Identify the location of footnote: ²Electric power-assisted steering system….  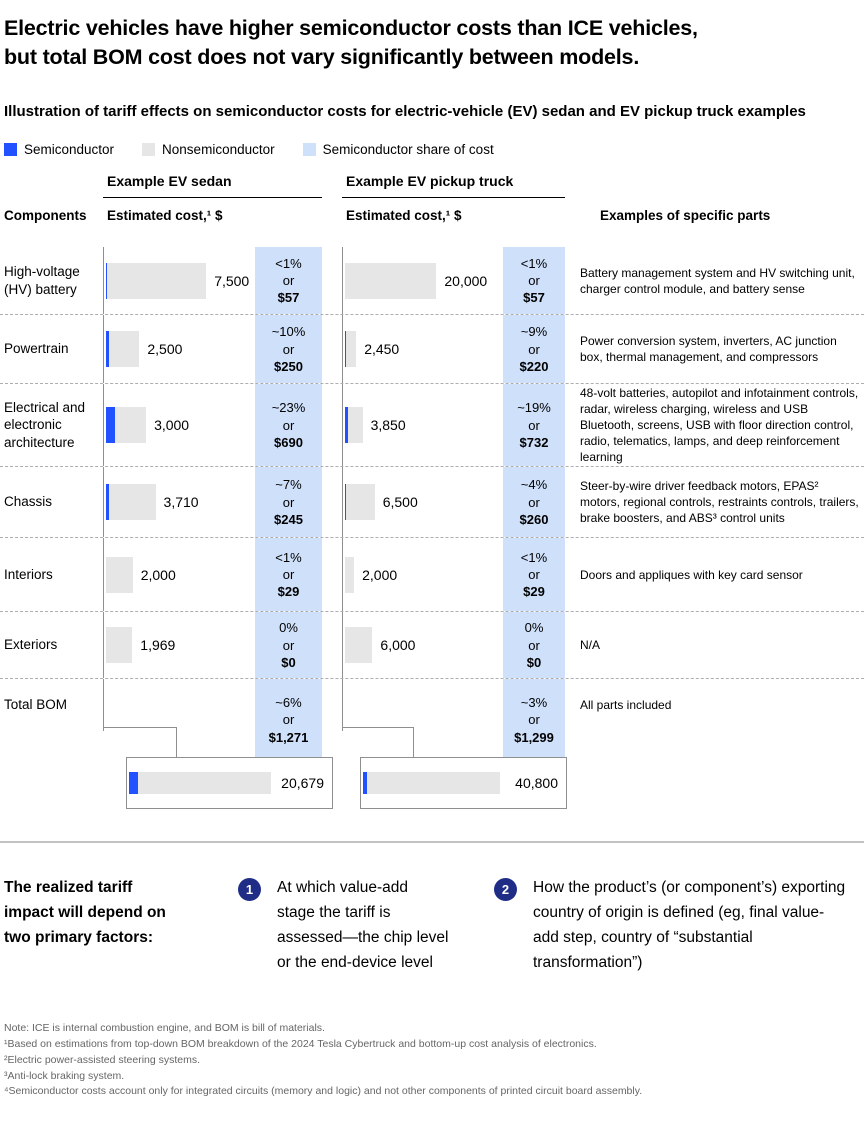
(102, 1059).